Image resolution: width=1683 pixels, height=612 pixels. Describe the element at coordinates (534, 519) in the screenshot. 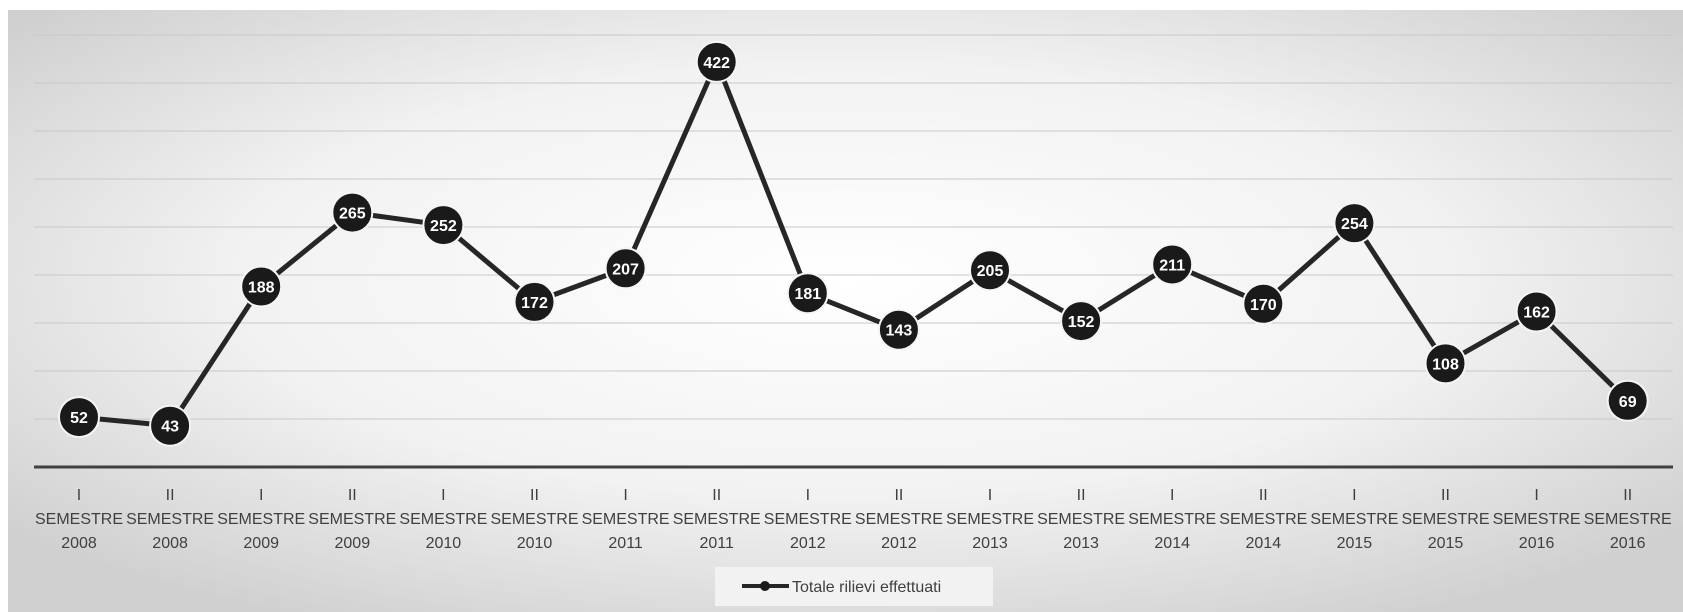

I see `x-tick-label: II SEMESTRE 2010` at that location.